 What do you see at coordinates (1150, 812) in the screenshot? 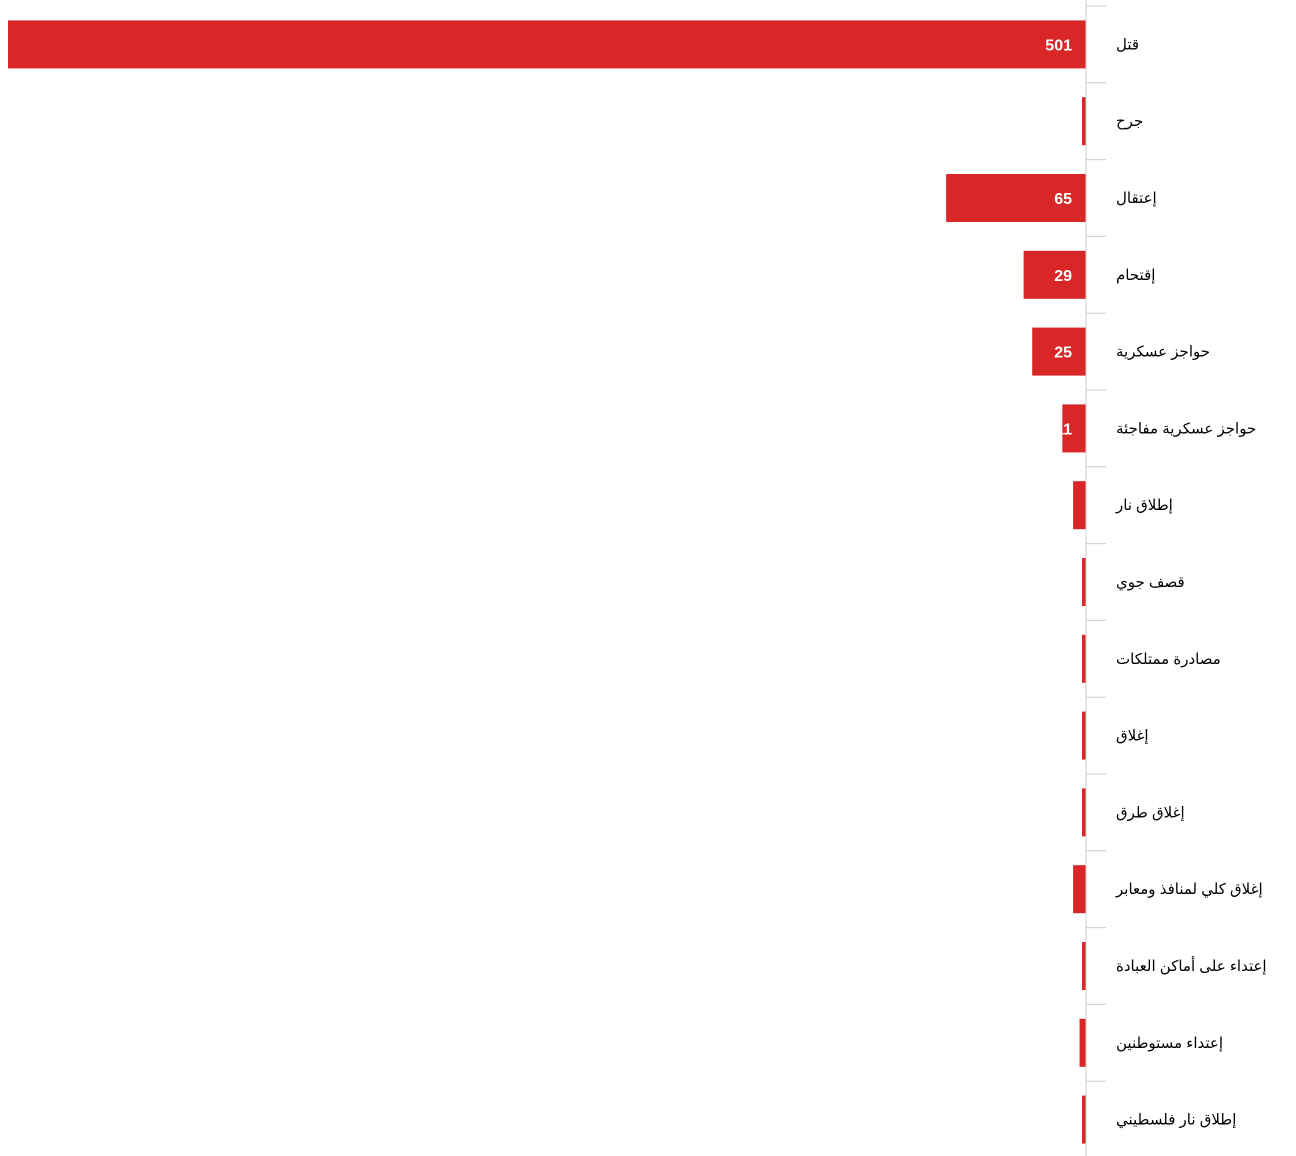
I see `category-label: إغلاق طرق` at bounding box center [1150, 812].